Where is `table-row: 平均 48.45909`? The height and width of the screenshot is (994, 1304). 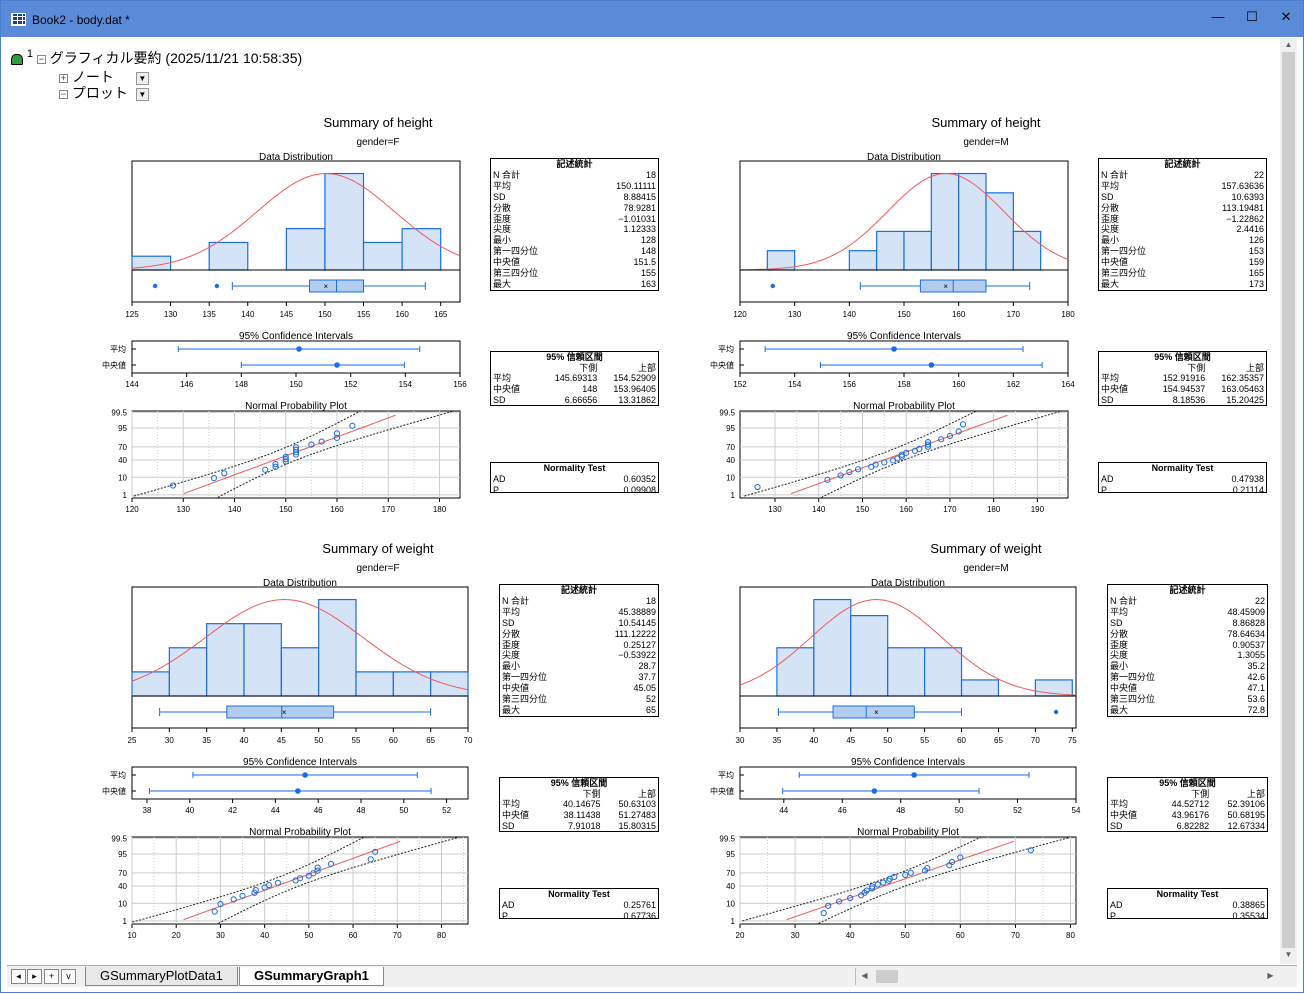
table-row: 平均 48.45909 is located at coordinates (1187, 612).